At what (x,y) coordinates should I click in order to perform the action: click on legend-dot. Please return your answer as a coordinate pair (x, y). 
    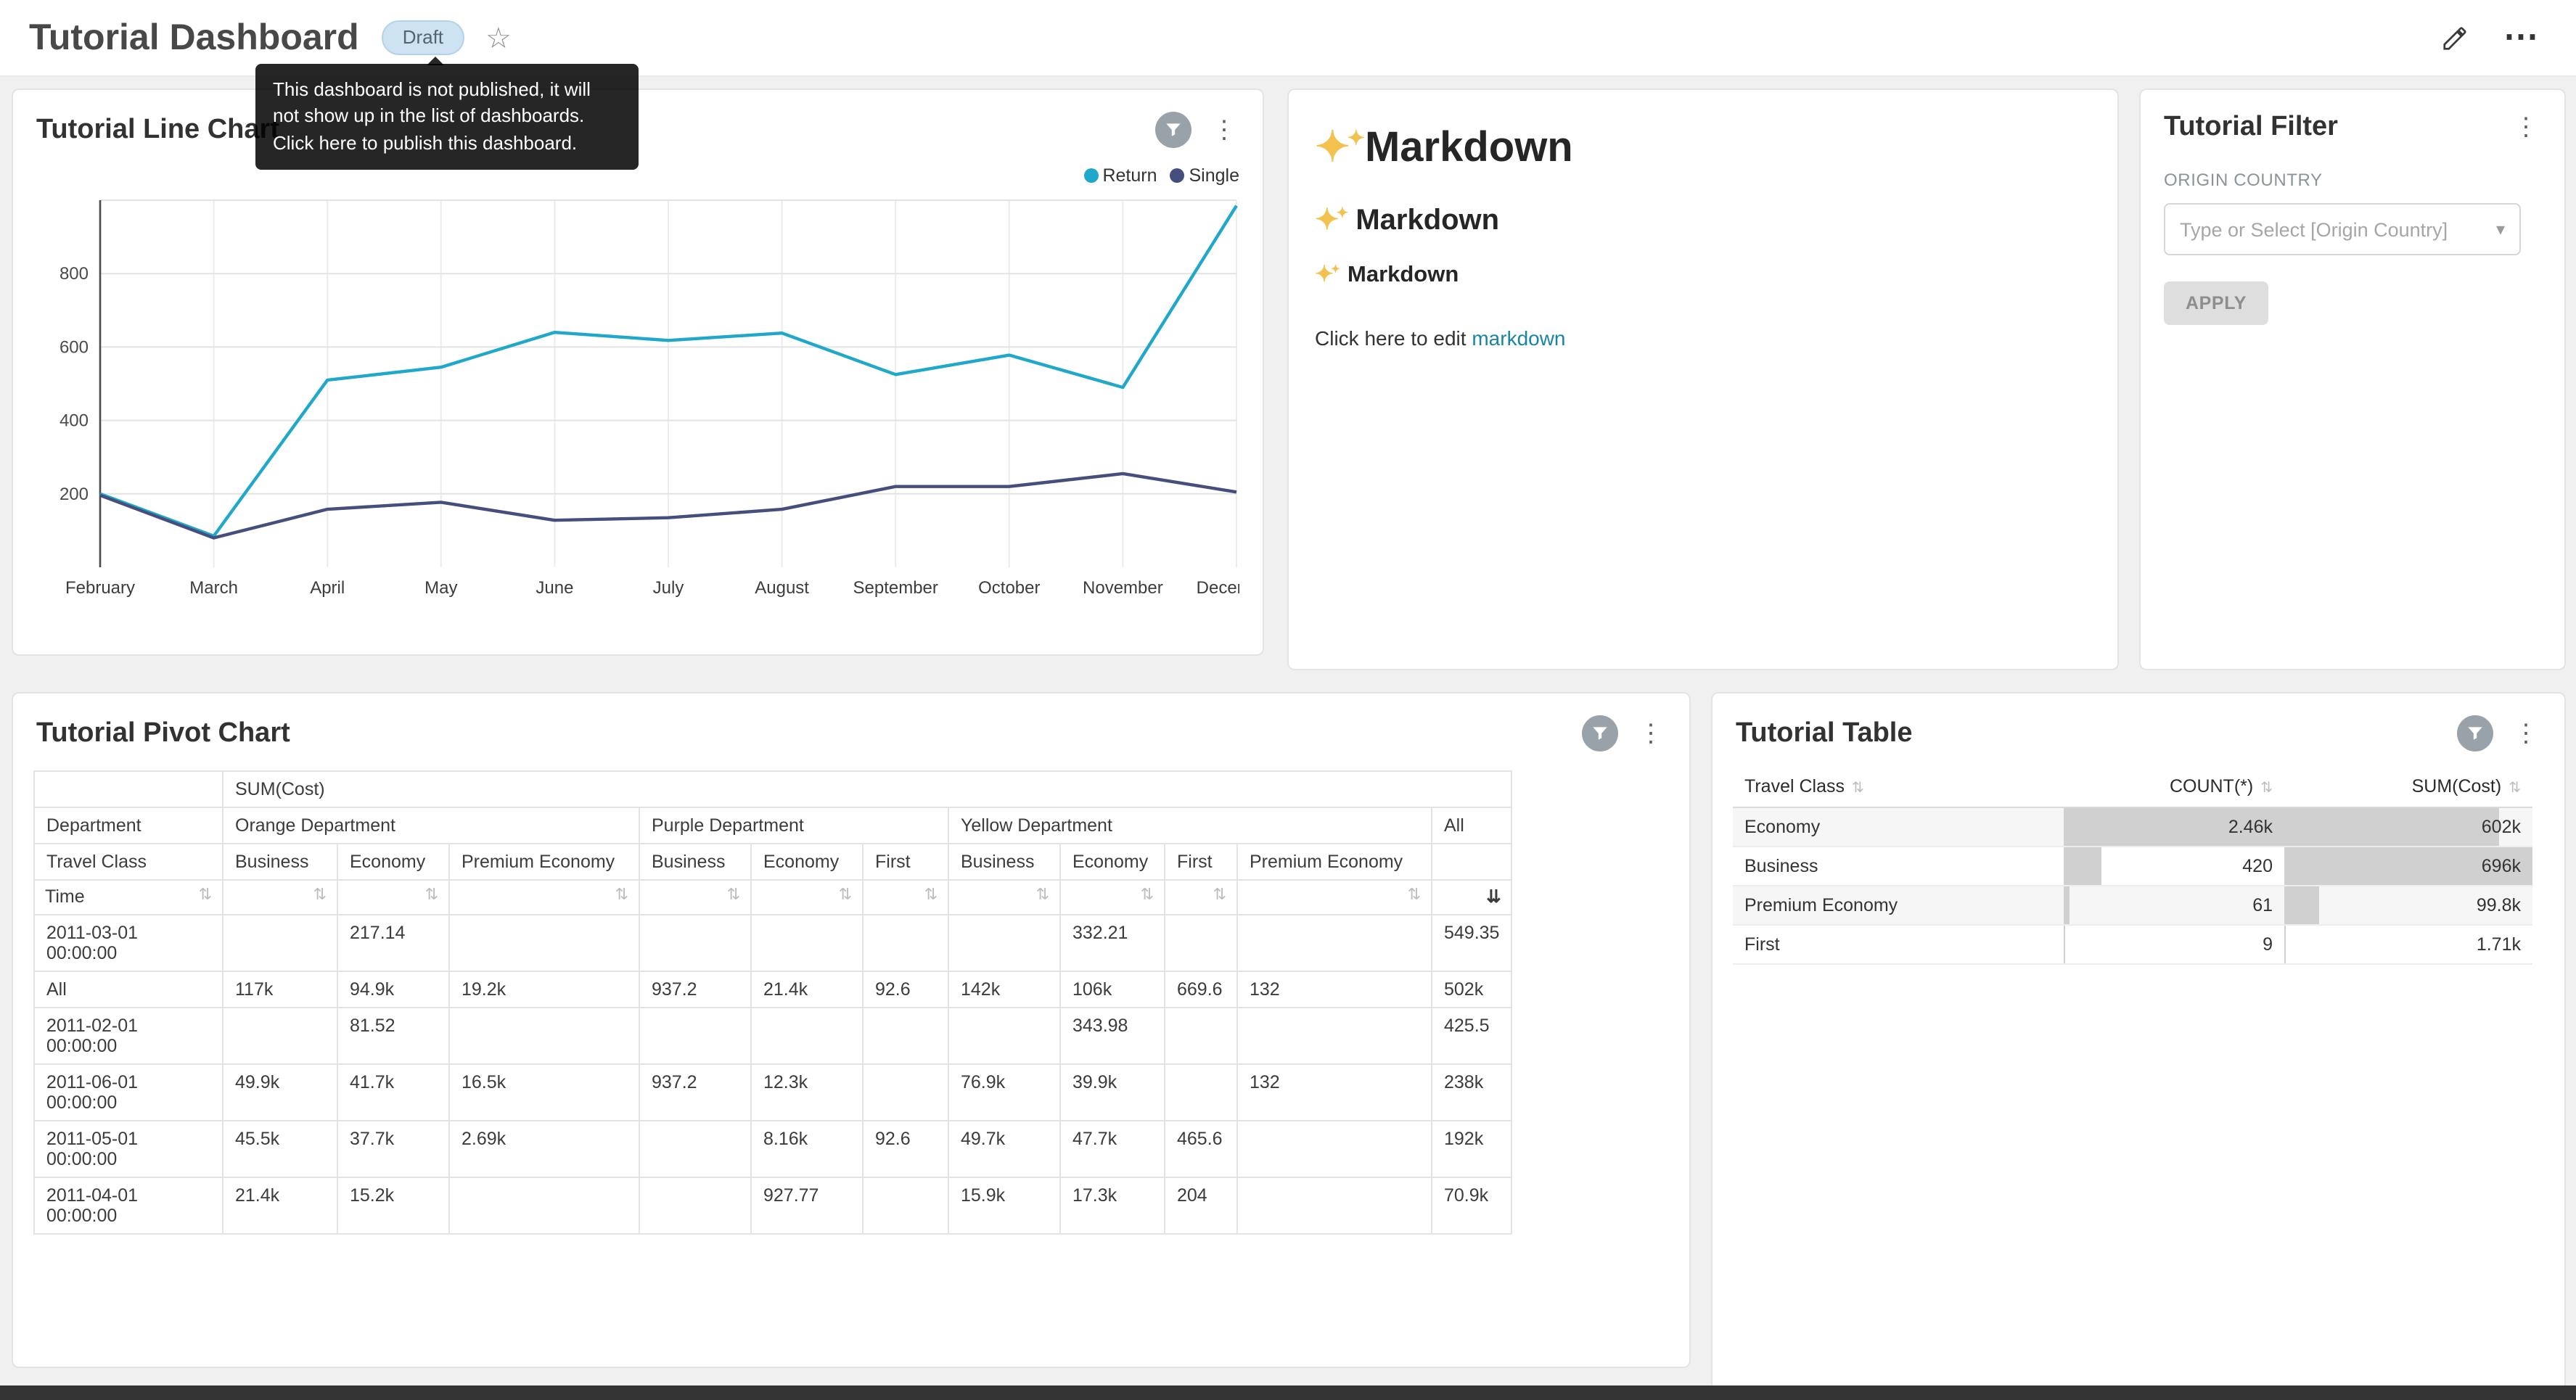
    Looking at the image, I should click on (1177, 175).